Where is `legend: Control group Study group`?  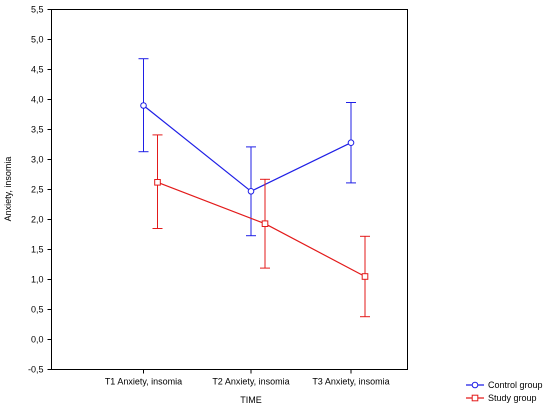
legend: Control group Study group is located at coordinates (504, 391).